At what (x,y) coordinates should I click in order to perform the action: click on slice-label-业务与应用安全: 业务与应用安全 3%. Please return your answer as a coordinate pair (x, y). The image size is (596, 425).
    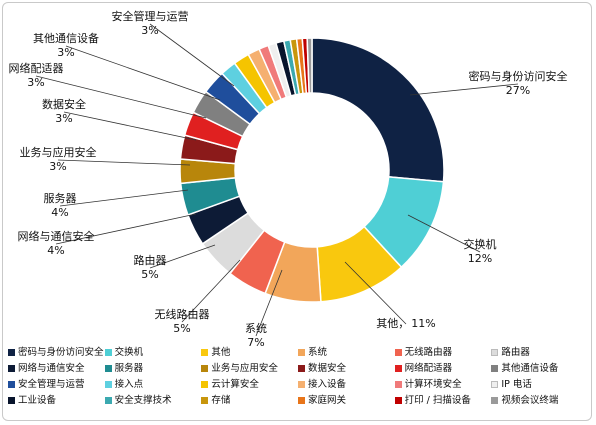
    Looking at the image, I should click on (58, 160).